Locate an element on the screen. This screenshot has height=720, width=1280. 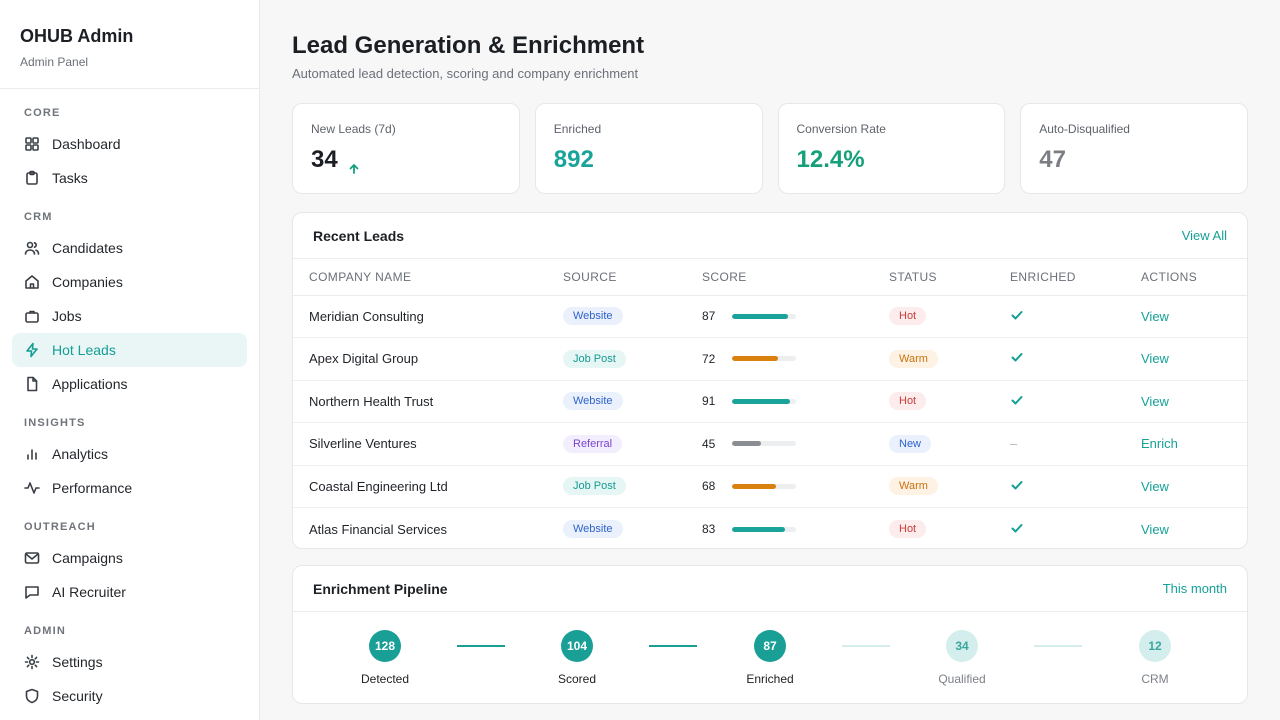
sidebar-item-security: Security is located at coordinates (129, 696).